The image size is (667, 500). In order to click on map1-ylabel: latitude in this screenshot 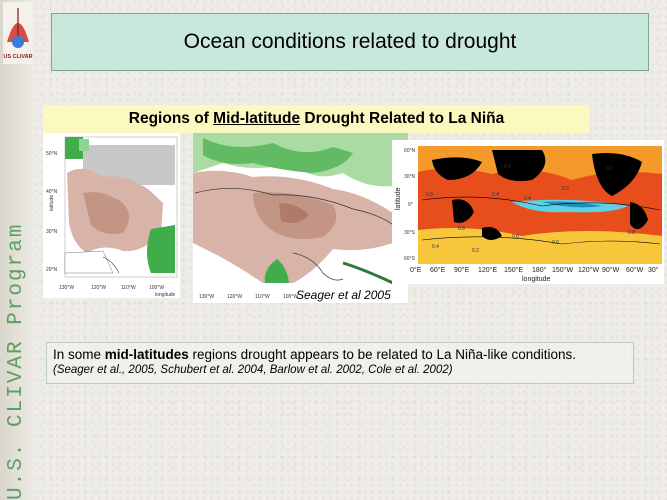, I will do `click(52, 203)`.